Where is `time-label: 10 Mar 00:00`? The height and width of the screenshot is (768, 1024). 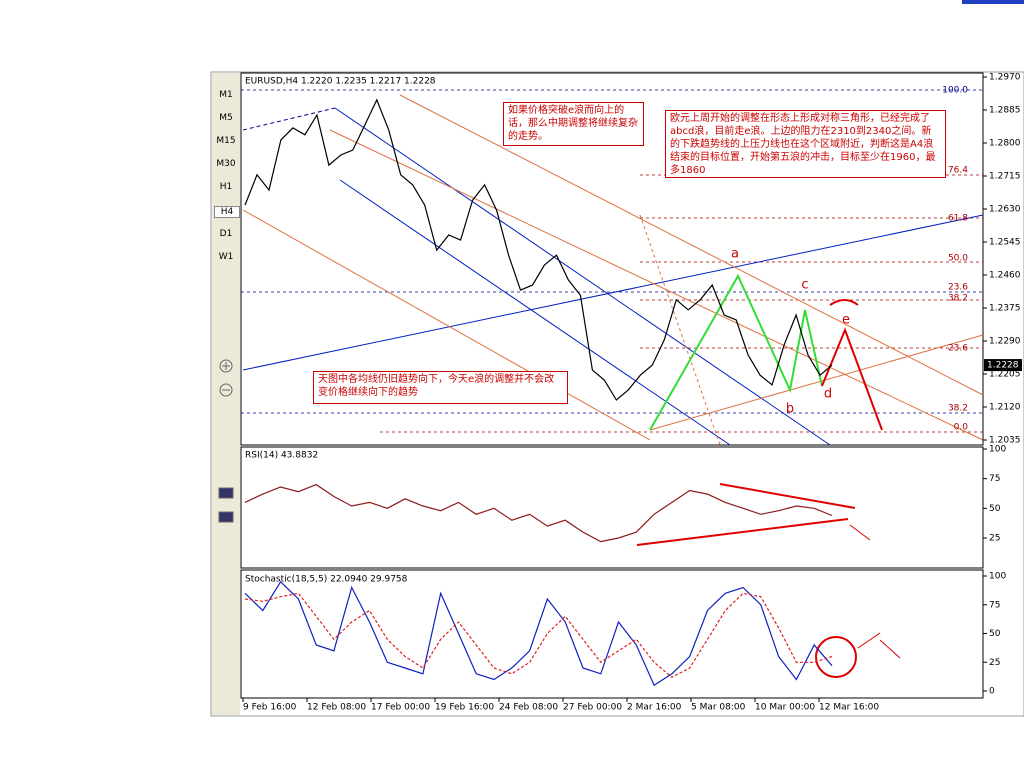 time-label: 10 Mar 00:00 is located at coordinates (785, 708).